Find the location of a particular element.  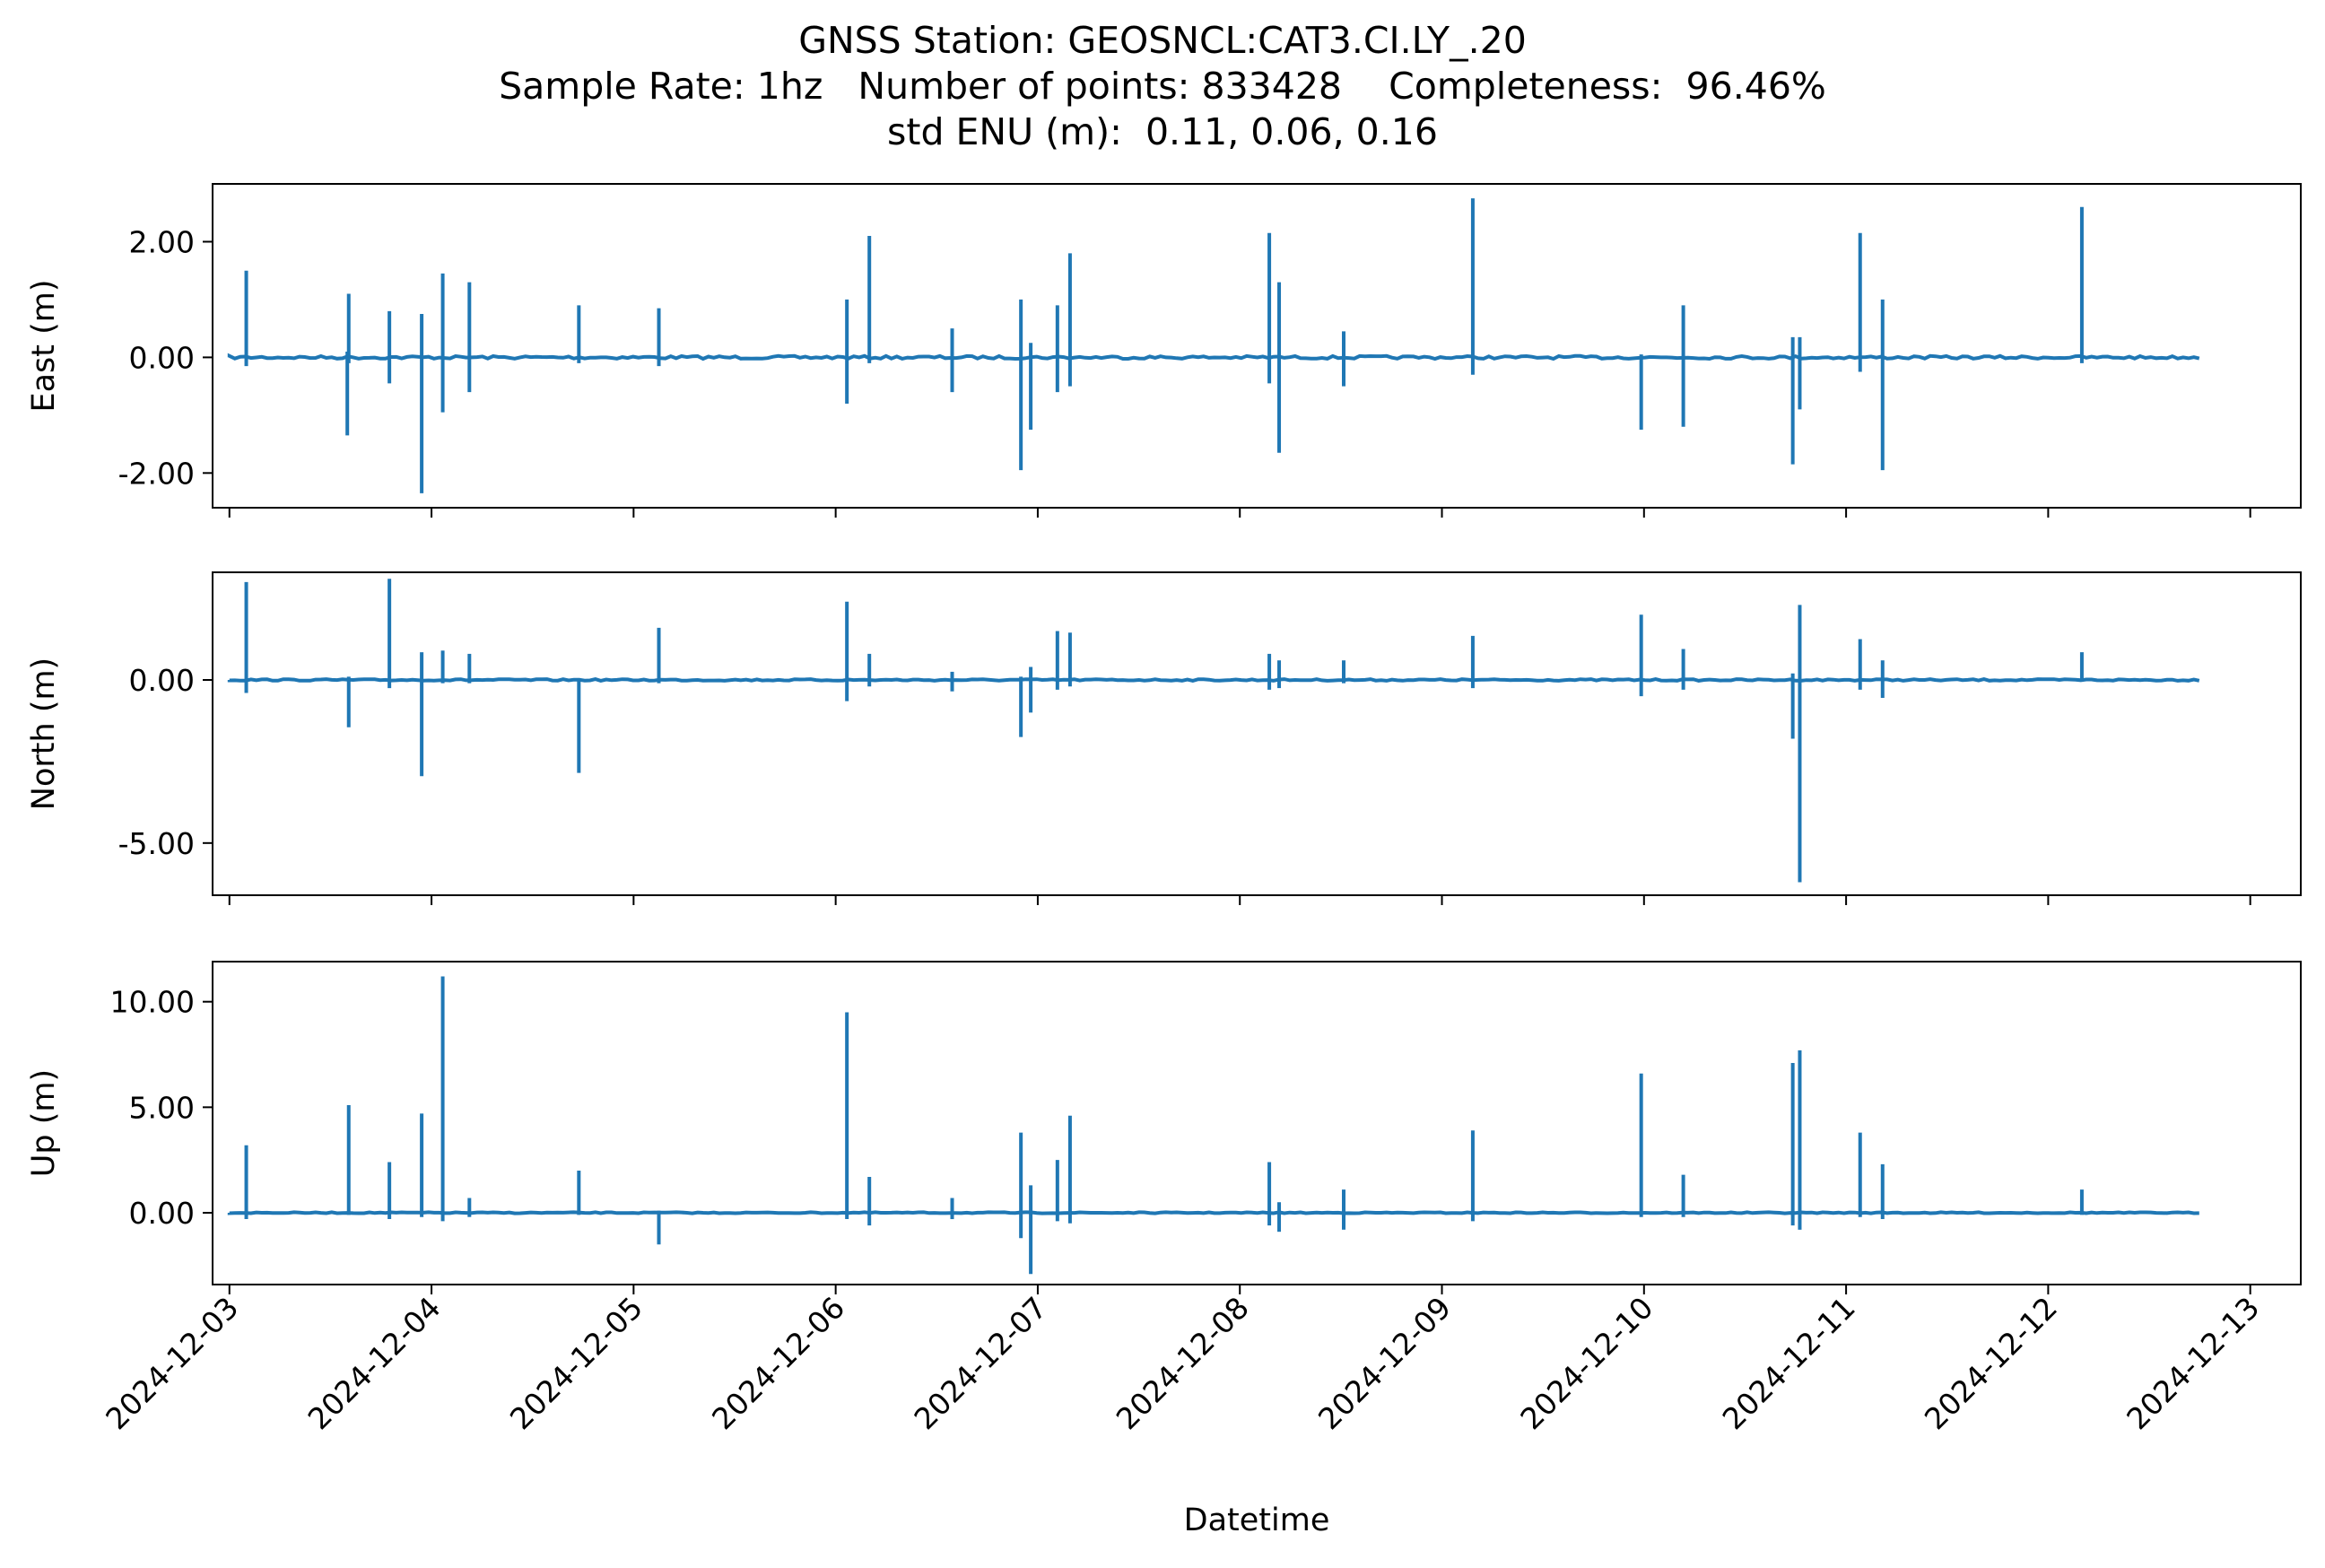

panel-0-ytick-label-0: 2.00 is located at coordinates (162, 242).